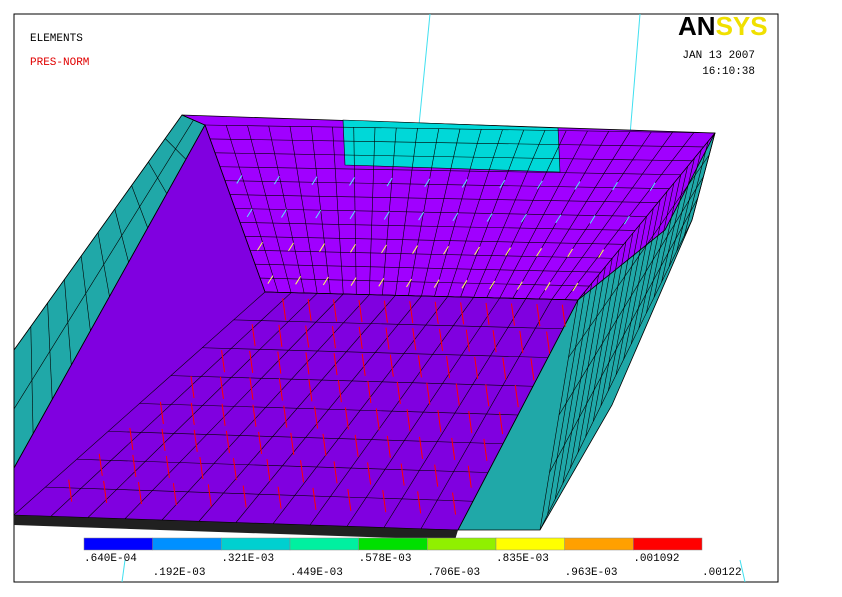  I want to click on bottom-edge, so click(236, 527).